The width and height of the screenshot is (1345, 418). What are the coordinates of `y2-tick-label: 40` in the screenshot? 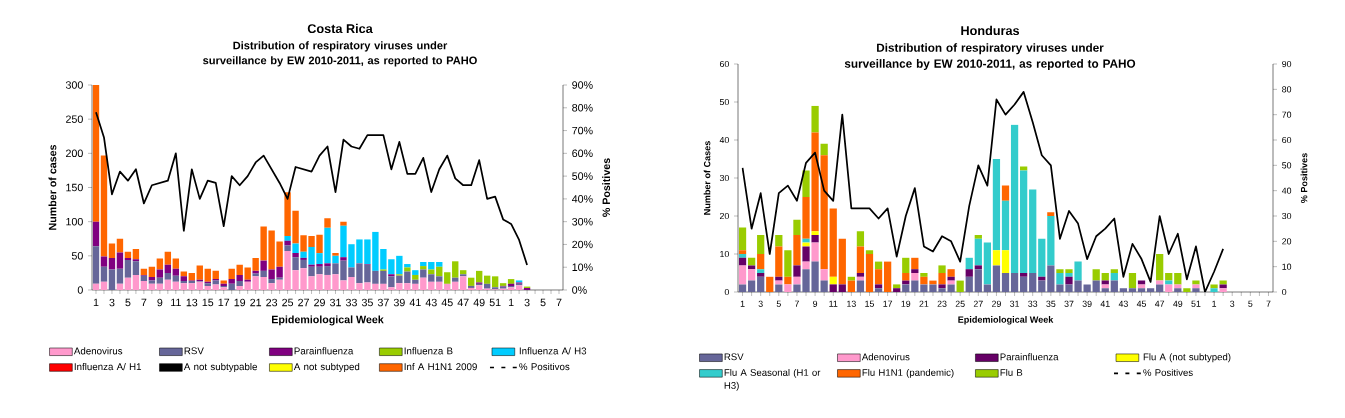 It's located at (1286, 190).